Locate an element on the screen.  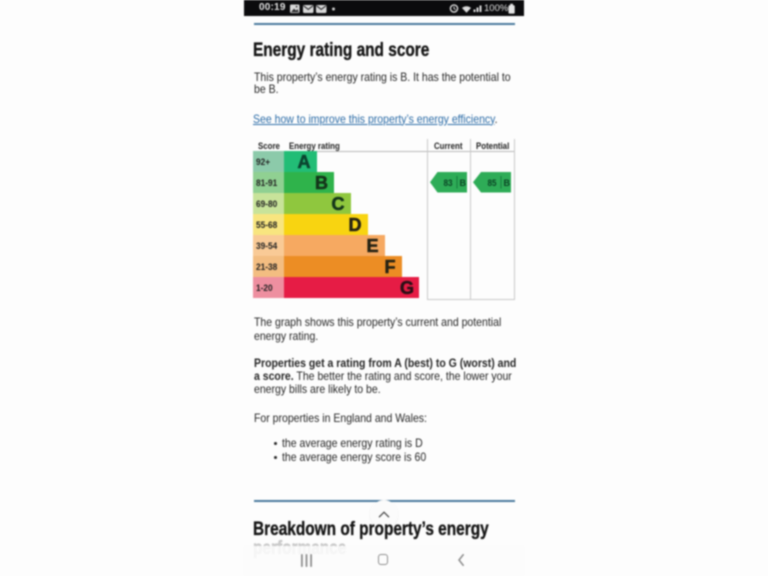
svg-text: 83 is located at coordinates (448, 182).